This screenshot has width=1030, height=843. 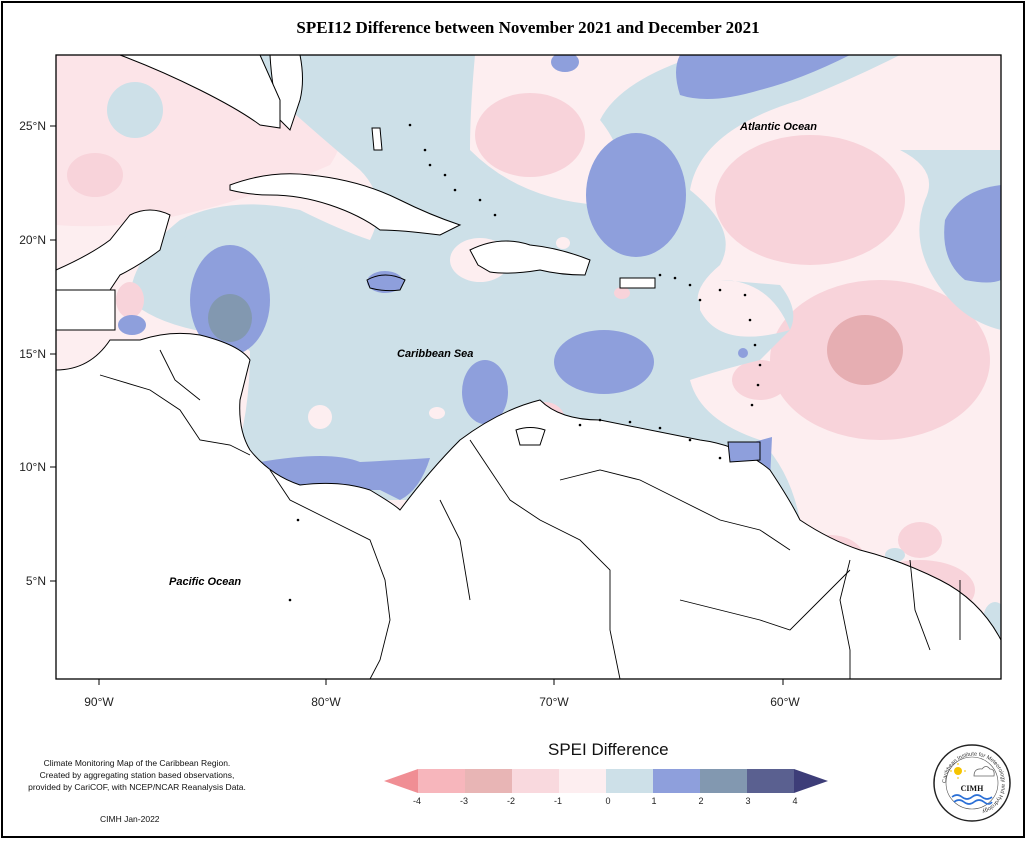 What do you see at coordinates (700, 801) in the screenshot?
I see `legend-tick: 2` at bounding box center [700, 801].